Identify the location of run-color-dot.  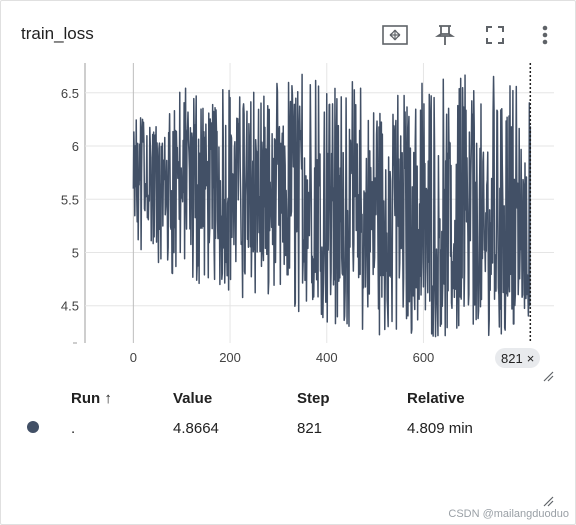
(33, 426).